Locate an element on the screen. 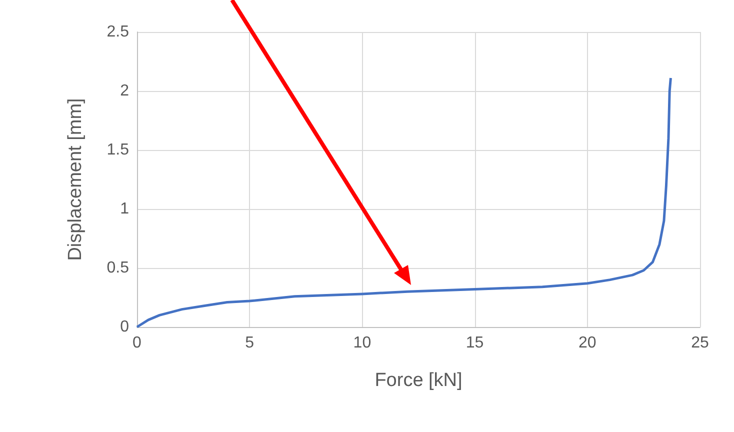 The image size is (734, 432). y-tick-label: 1 is located at coordinates (125, 209).